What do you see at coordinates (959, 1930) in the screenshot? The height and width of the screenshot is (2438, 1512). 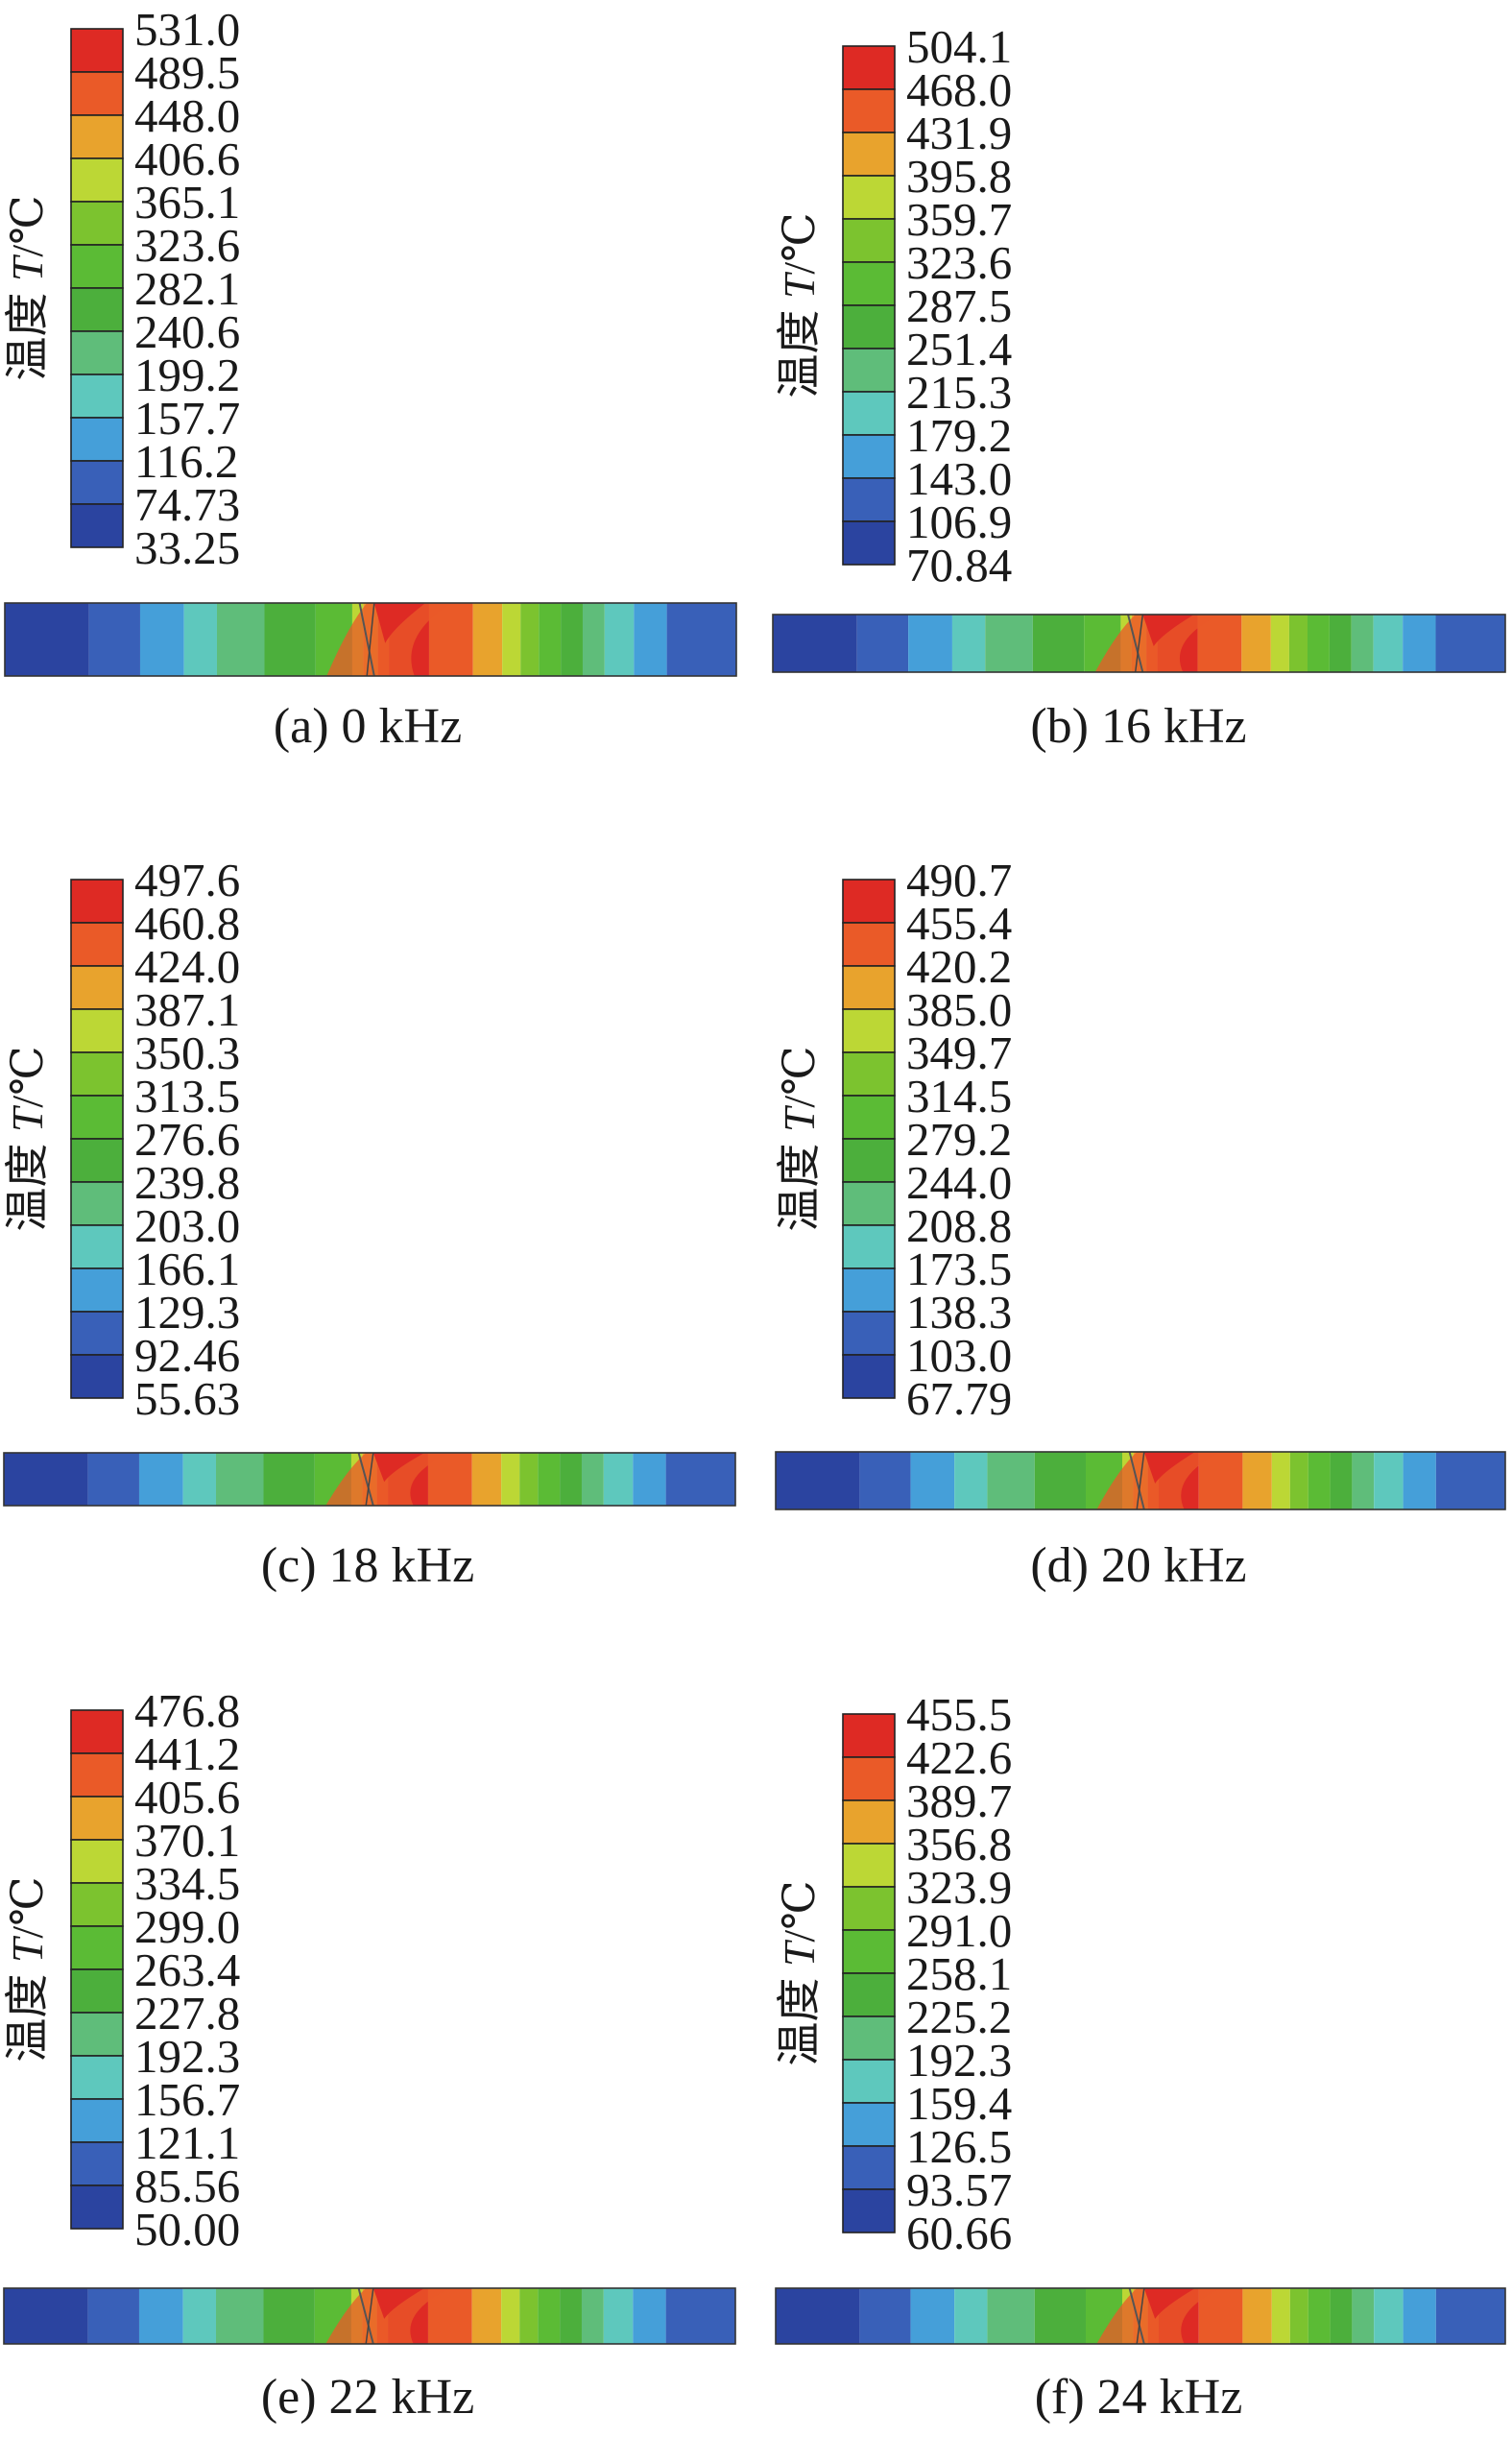 I see `legend-level-label: 291.0` at bounding box center [959, 1930].